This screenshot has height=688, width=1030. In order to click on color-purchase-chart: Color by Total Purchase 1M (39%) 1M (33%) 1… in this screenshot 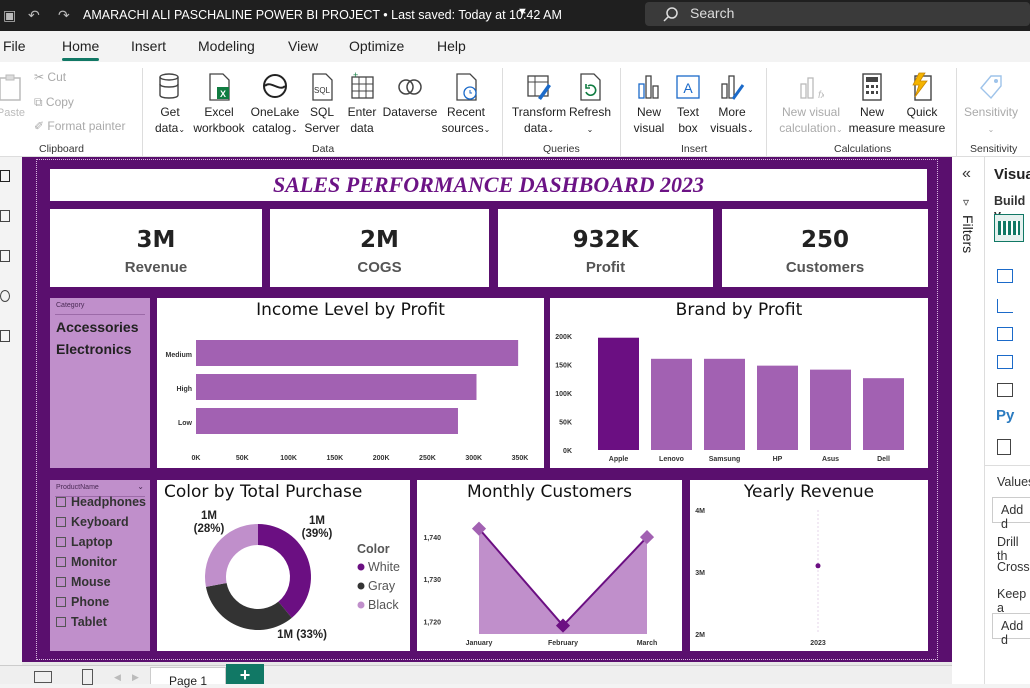, I will do `click(283, 565)`.